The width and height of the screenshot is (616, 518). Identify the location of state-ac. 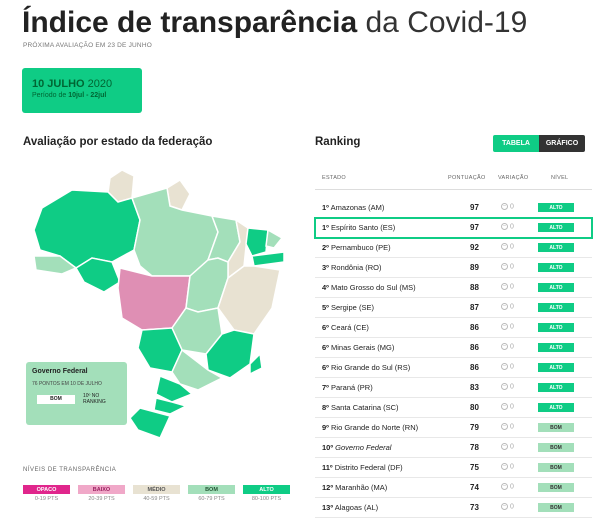
(55, 265).